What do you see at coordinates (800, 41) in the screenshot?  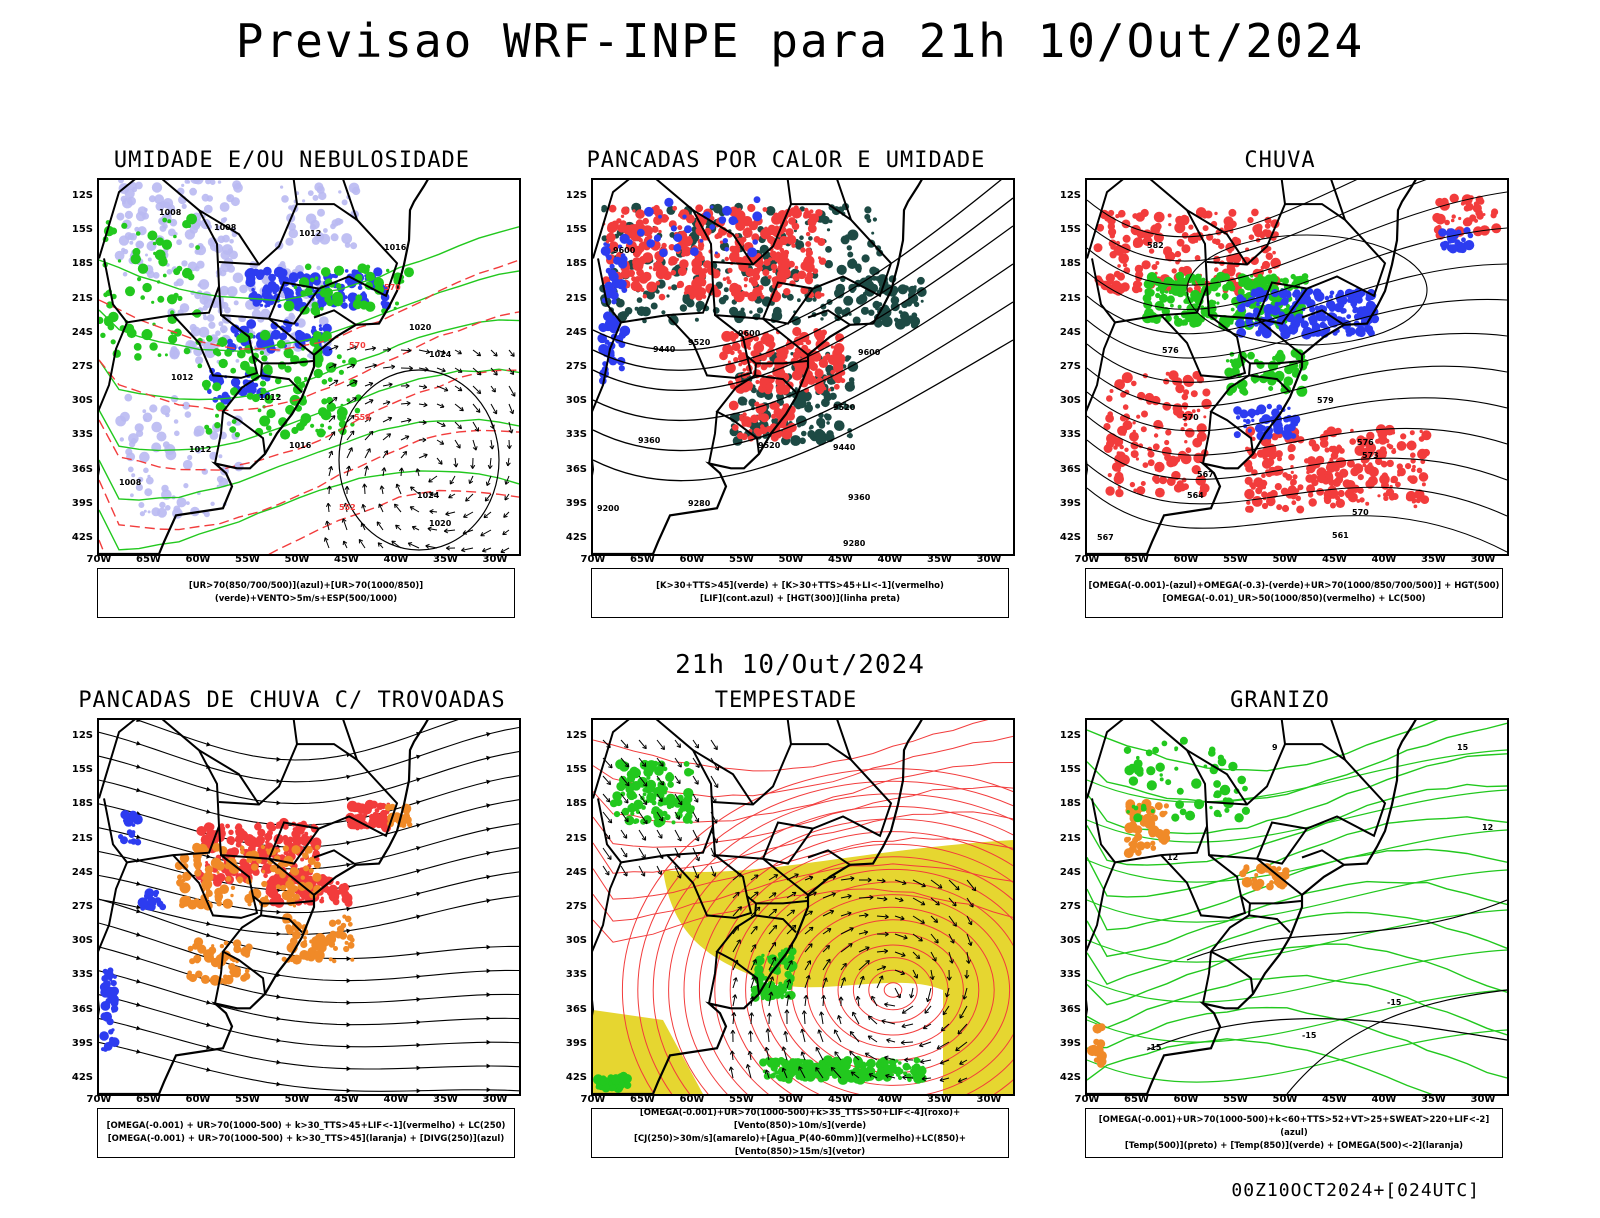 I see `main-title: Previsao WRF-INPE para 21h 10/Out/2024` at bounding box center [800, 41].